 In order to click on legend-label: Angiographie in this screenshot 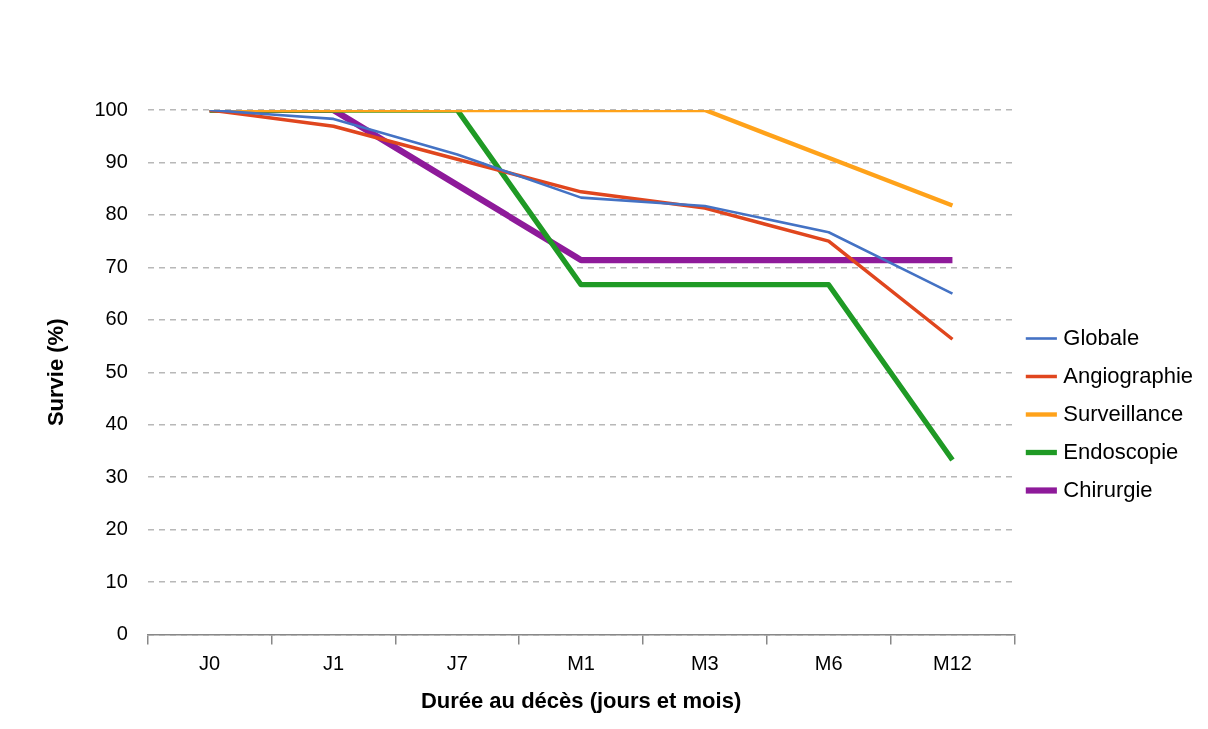, I will do `click(1128, 375)`.